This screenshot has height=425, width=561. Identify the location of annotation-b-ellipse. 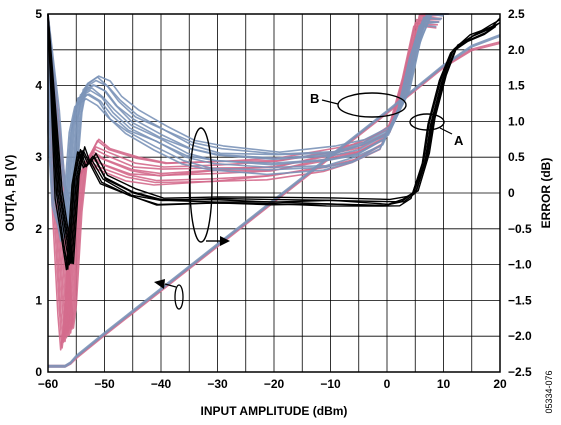
(372, 105).